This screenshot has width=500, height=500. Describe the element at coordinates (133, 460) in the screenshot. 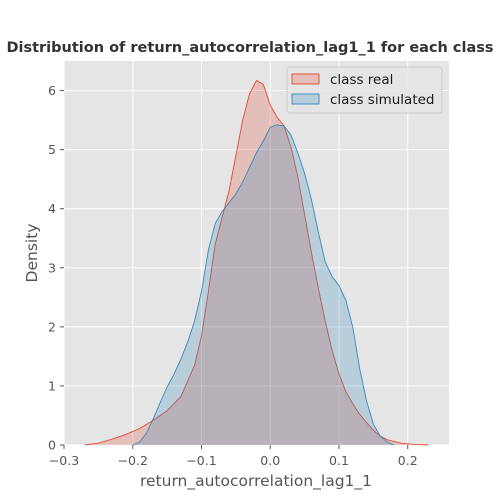

I see `x-tick-label: −0.2` at that location.